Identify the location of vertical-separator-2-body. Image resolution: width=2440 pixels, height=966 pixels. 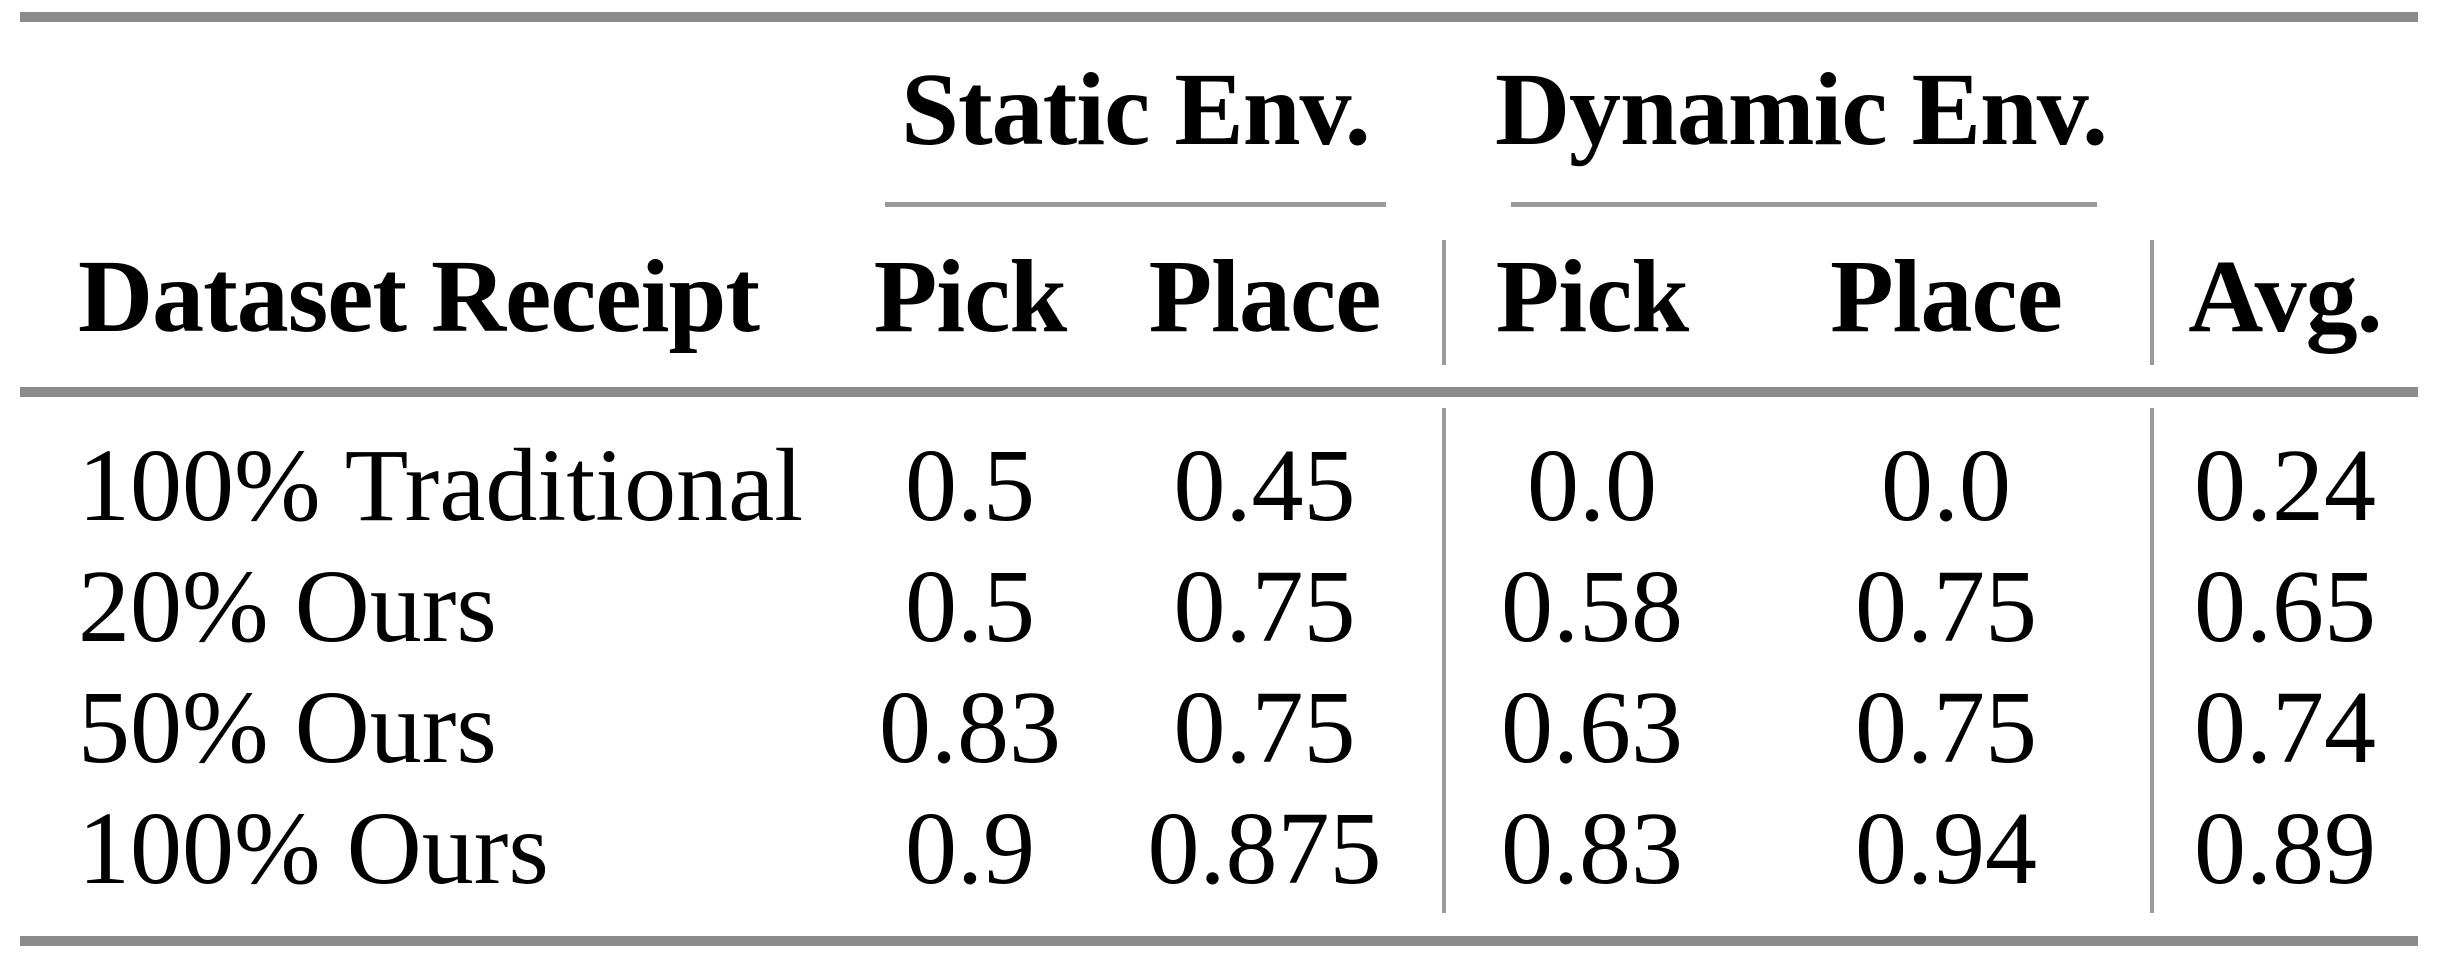
(2152, 660).